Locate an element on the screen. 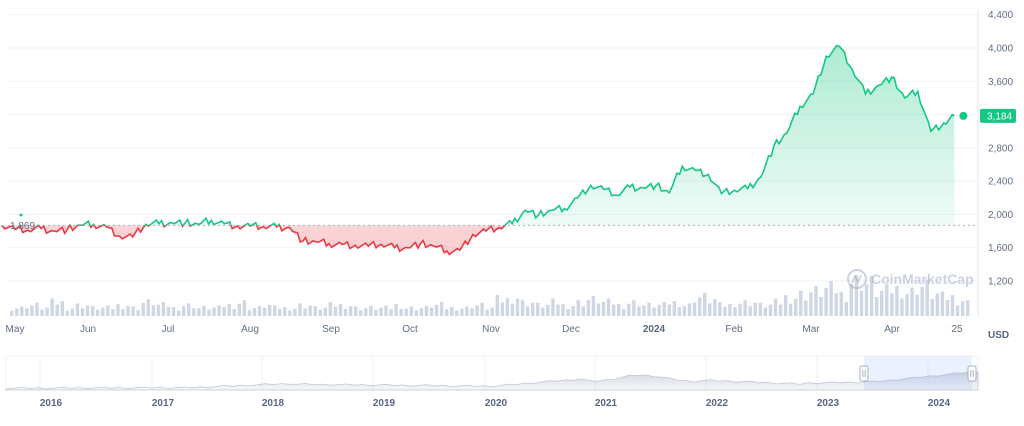 This screenshot has height=426, width=1024. x-tick-label: Aug is located at coordinates (250, 329).